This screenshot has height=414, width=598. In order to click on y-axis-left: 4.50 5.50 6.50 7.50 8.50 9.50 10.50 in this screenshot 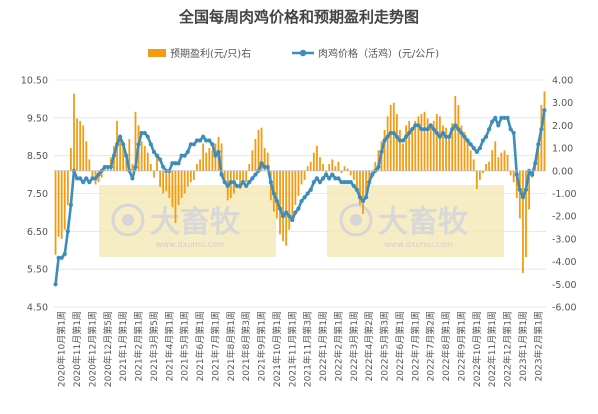, I will do `click(34, 195)`.